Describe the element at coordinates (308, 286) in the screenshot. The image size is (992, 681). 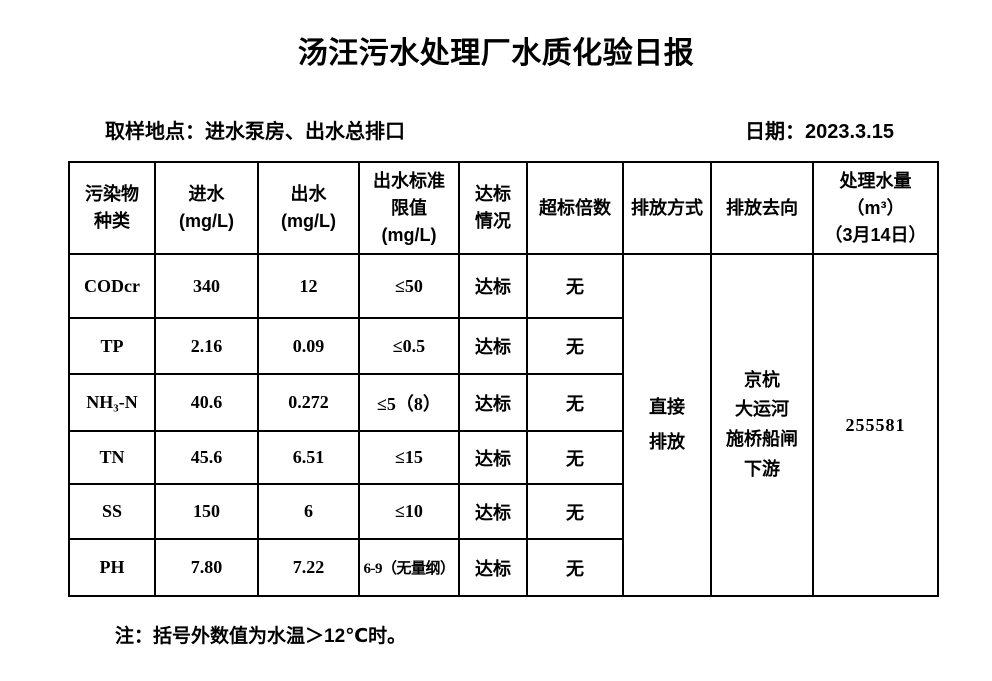
I see `cell-effluent: 12` at that location.